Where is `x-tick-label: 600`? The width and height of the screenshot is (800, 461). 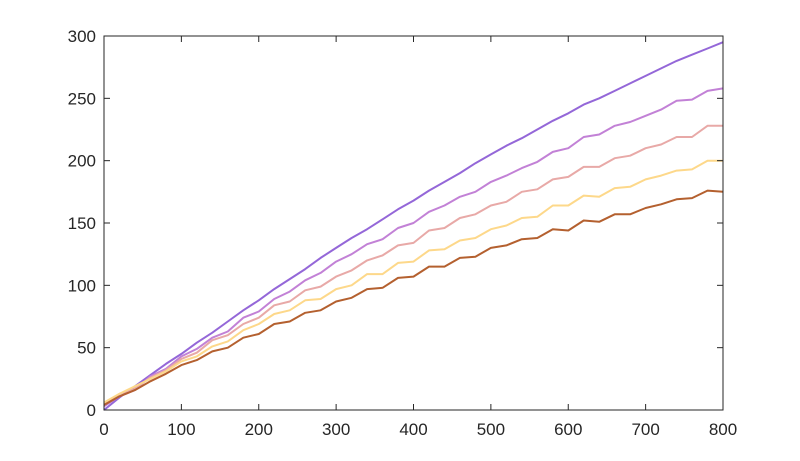 x-tick-label: 600 is located at coordinates (568, 429).